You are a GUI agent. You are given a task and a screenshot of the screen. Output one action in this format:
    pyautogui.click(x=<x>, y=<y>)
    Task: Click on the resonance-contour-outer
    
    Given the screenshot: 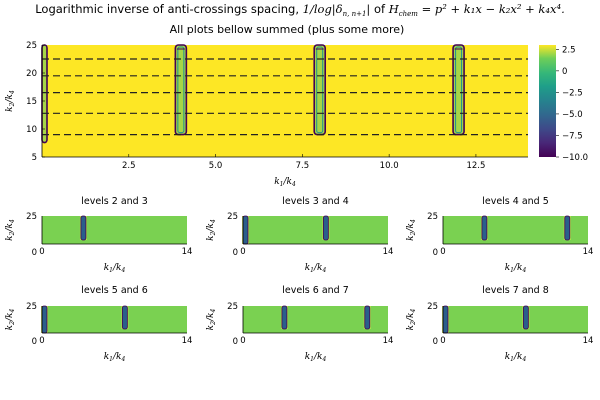 What is the action you would take?
    pyautogui.click(x=458, y=90)
    